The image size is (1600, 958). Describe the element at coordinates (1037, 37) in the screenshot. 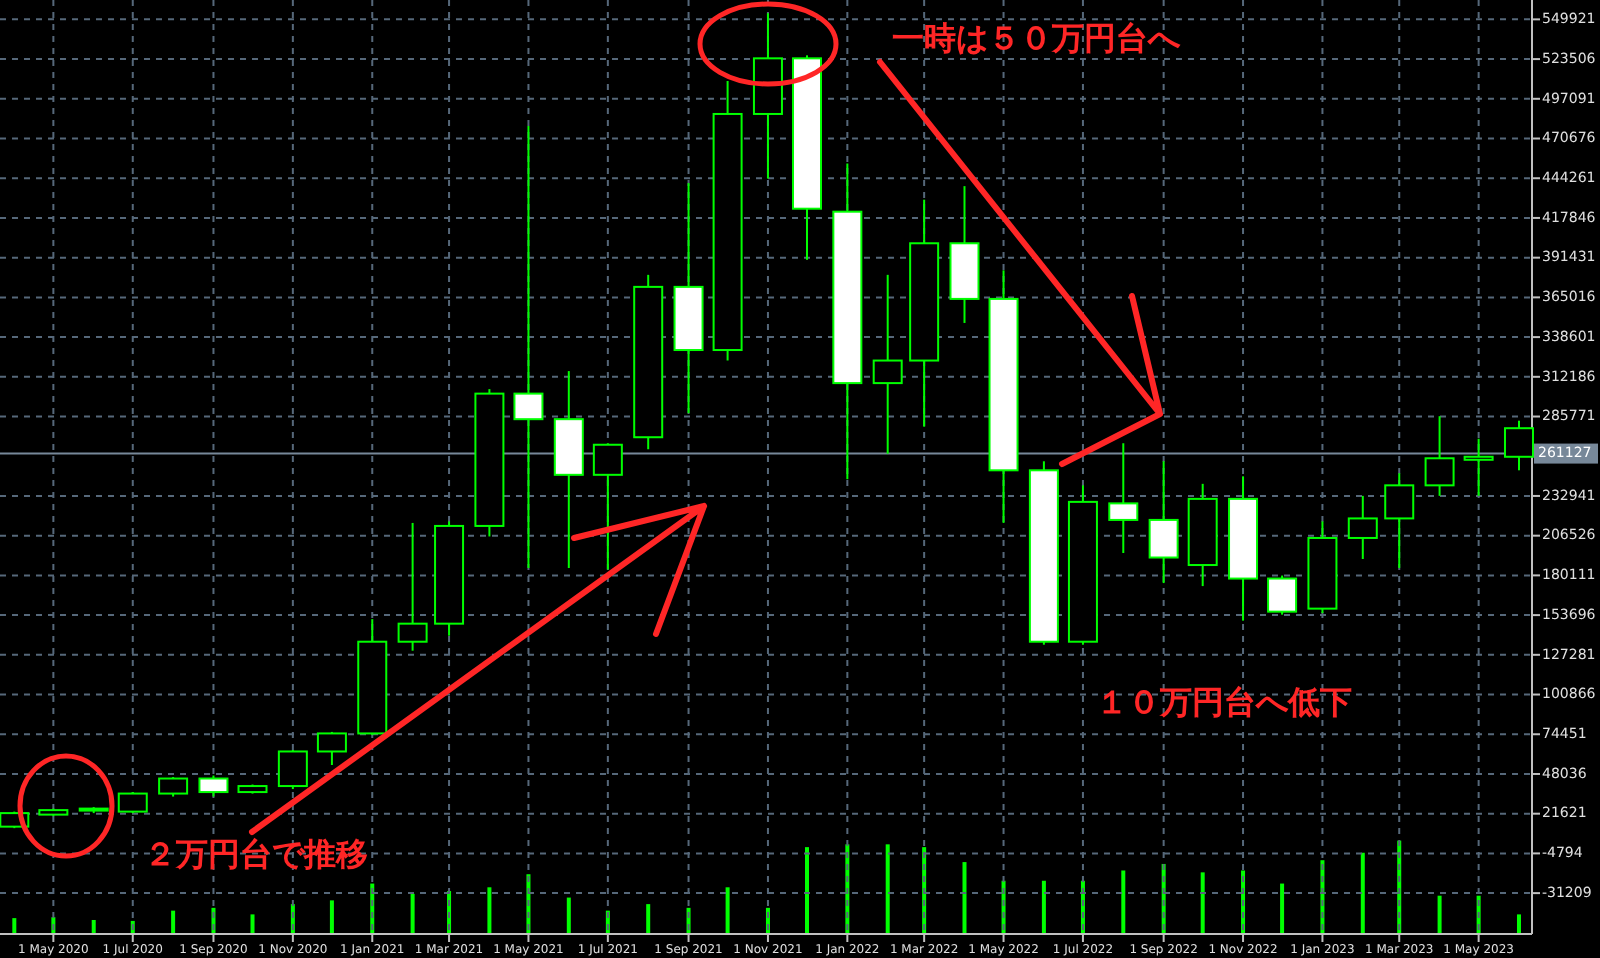

I see `annotation: 一時は５０万円台へ` at that location.